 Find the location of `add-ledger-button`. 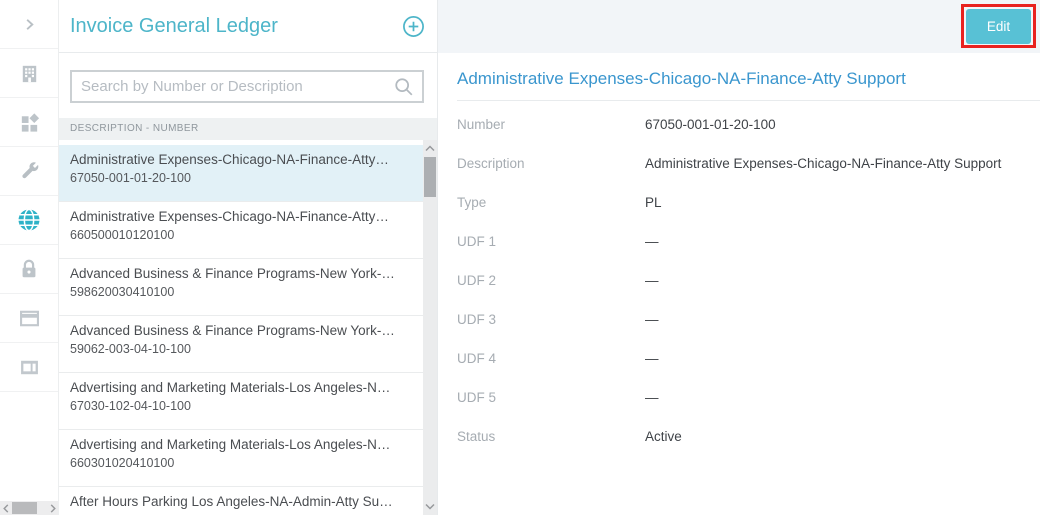

add-ledger-button is located at coordinates (413, 26).